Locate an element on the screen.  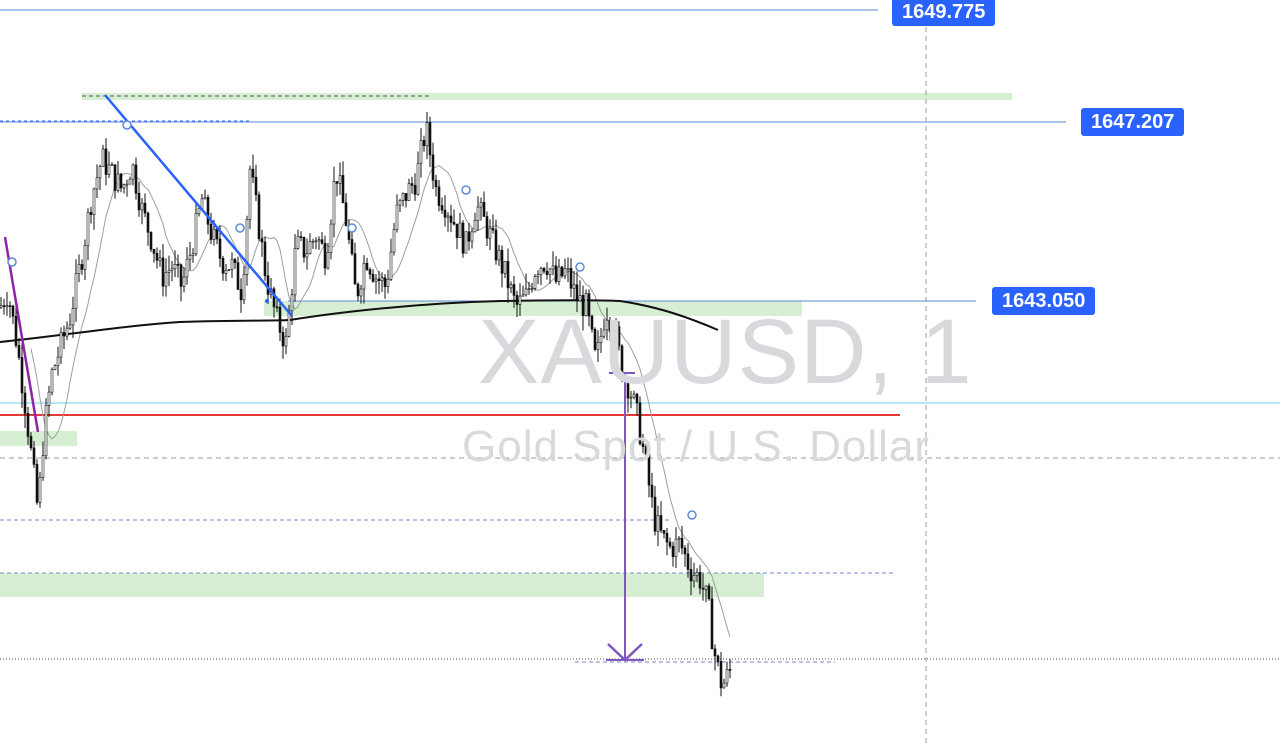
watermark-symbol: XAUUSD, 1 is located at coordinates (725, 352).